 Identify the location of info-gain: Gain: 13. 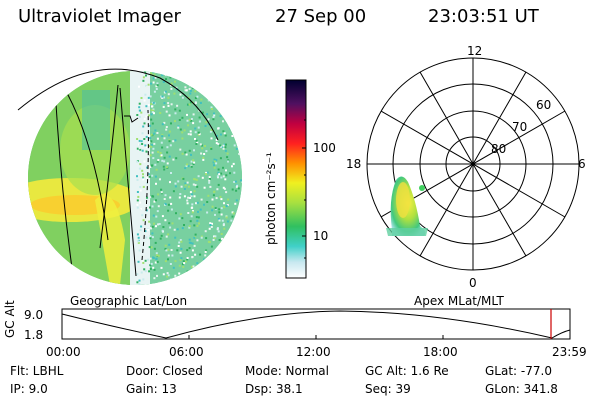
(151, 389).